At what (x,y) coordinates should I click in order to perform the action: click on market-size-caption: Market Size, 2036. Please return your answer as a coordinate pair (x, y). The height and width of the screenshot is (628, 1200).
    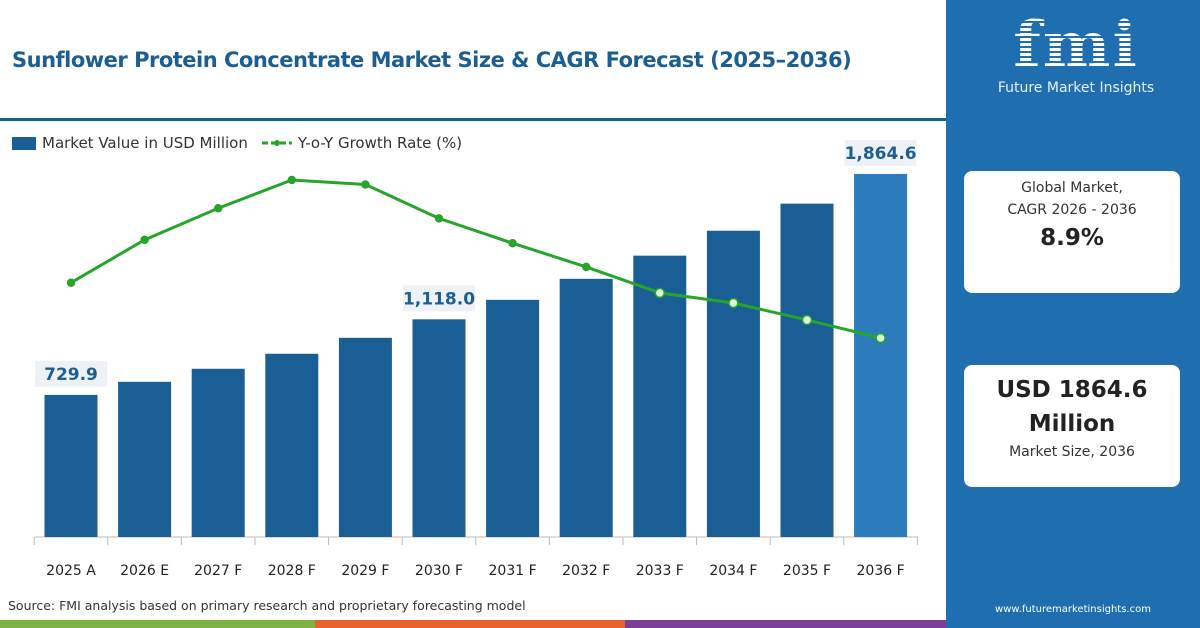
    Looking at the image, I should click on (1072, 452).